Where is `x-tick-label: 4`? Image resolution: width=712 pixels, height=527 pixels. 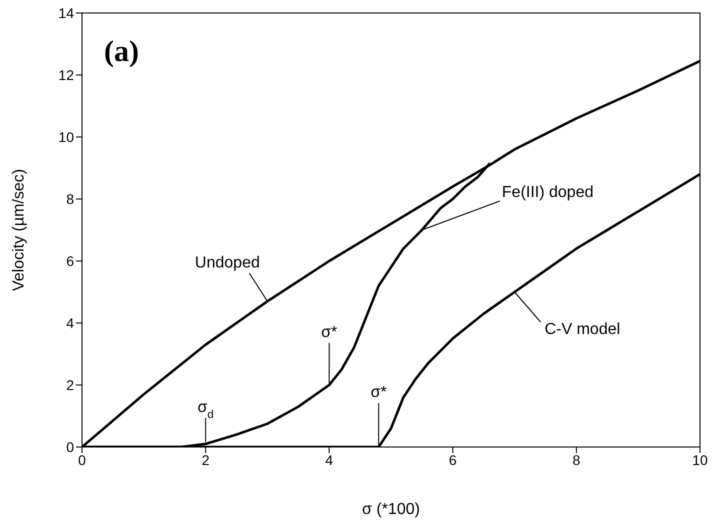
x-tick-label: 4 is located at coordinates (329, 460).